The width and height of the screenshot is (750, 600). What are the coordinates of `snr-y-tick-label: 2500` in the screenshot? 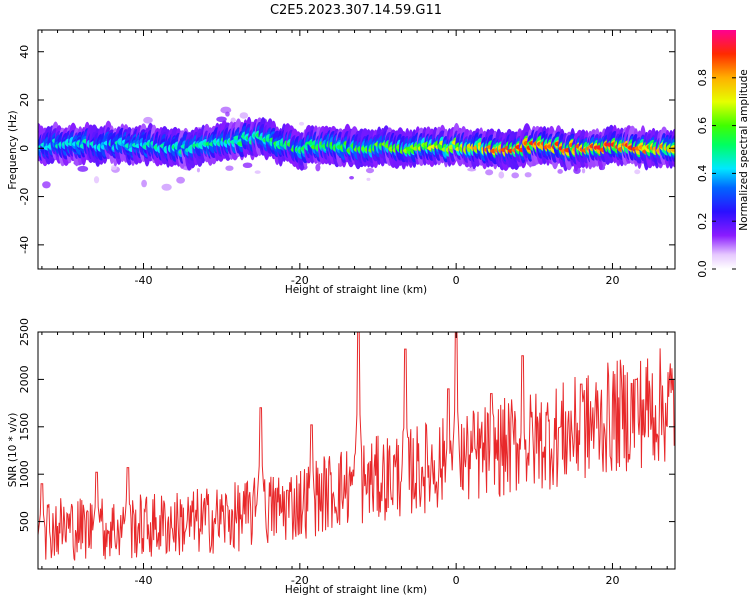 It's located at (24, 332).